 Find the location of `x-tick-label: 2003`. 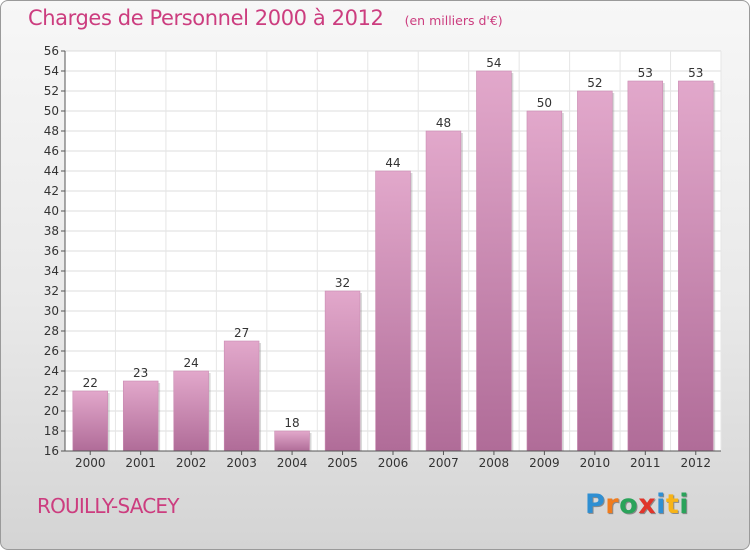

x-tick-label: 2003 is located at coordinates (241, 463).